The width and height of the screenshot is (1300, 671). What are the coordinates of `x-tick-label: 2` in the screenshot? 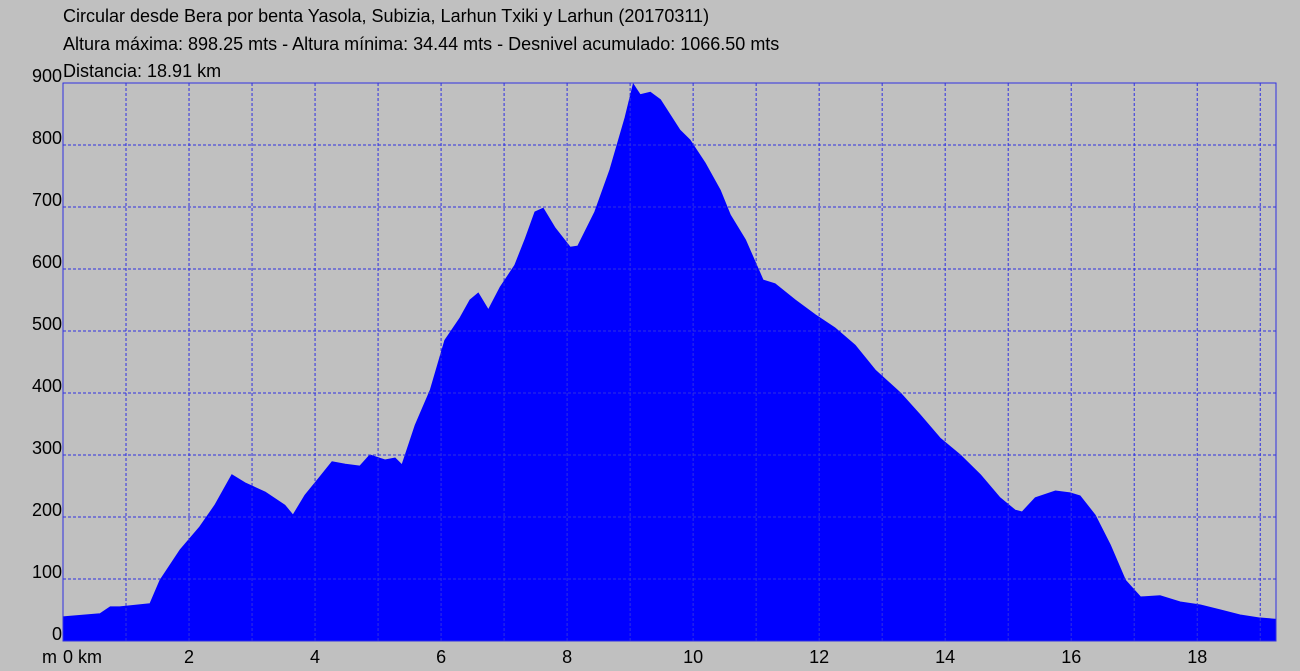 It's located at (189, 657).